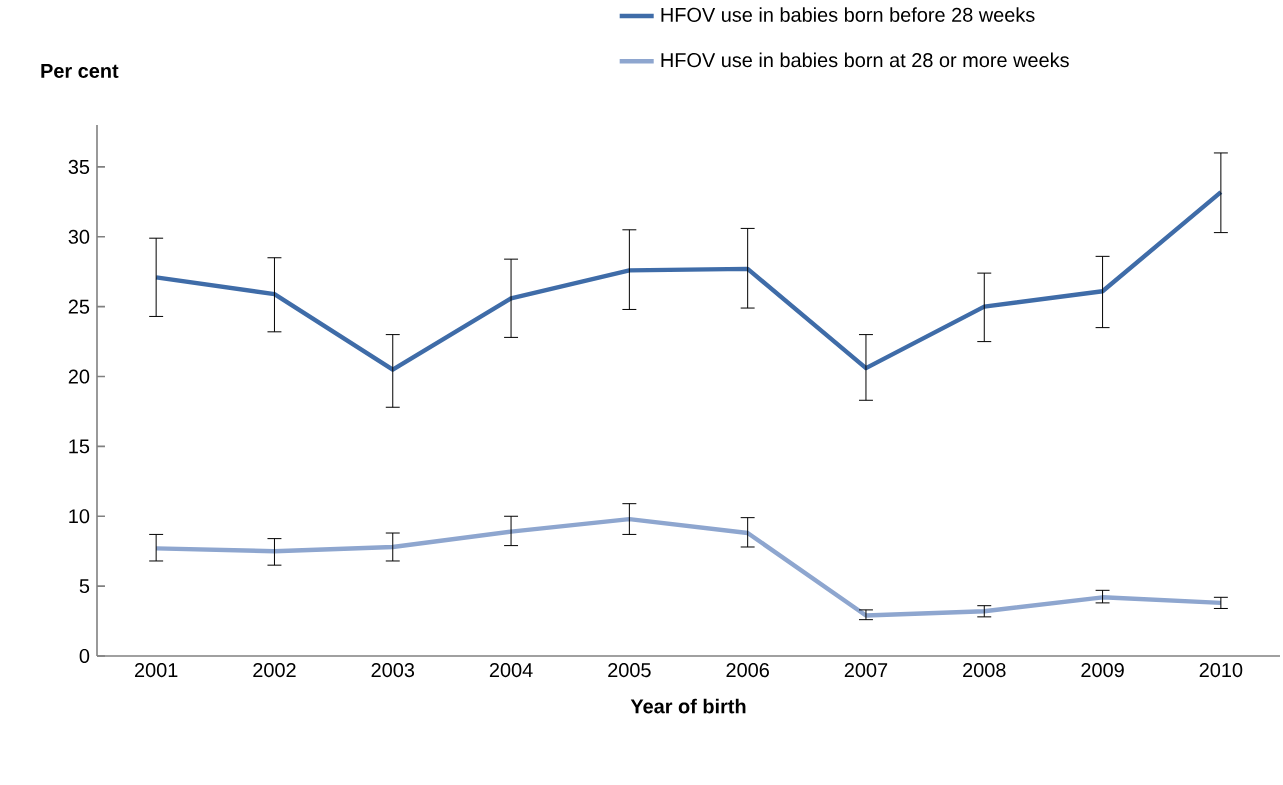  I want to click on x-axis-title: Year of birth, so click(688, 706).